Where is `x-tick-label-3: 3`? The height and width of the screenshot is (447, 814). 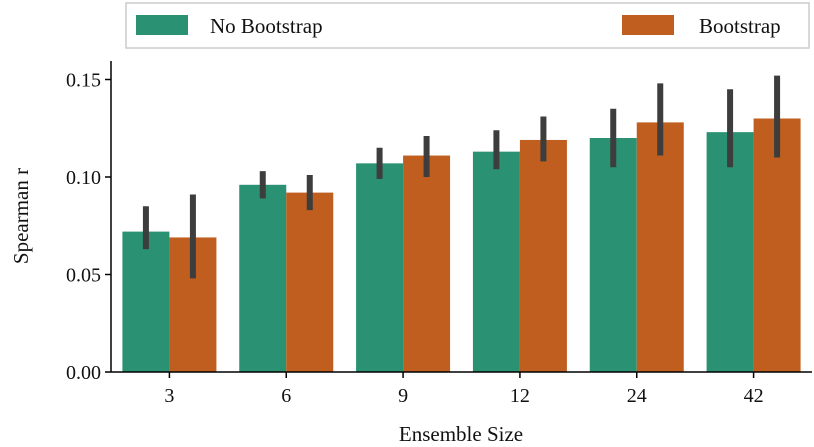
x-tick-label-3: 3 is located at coordinates (169, 396).